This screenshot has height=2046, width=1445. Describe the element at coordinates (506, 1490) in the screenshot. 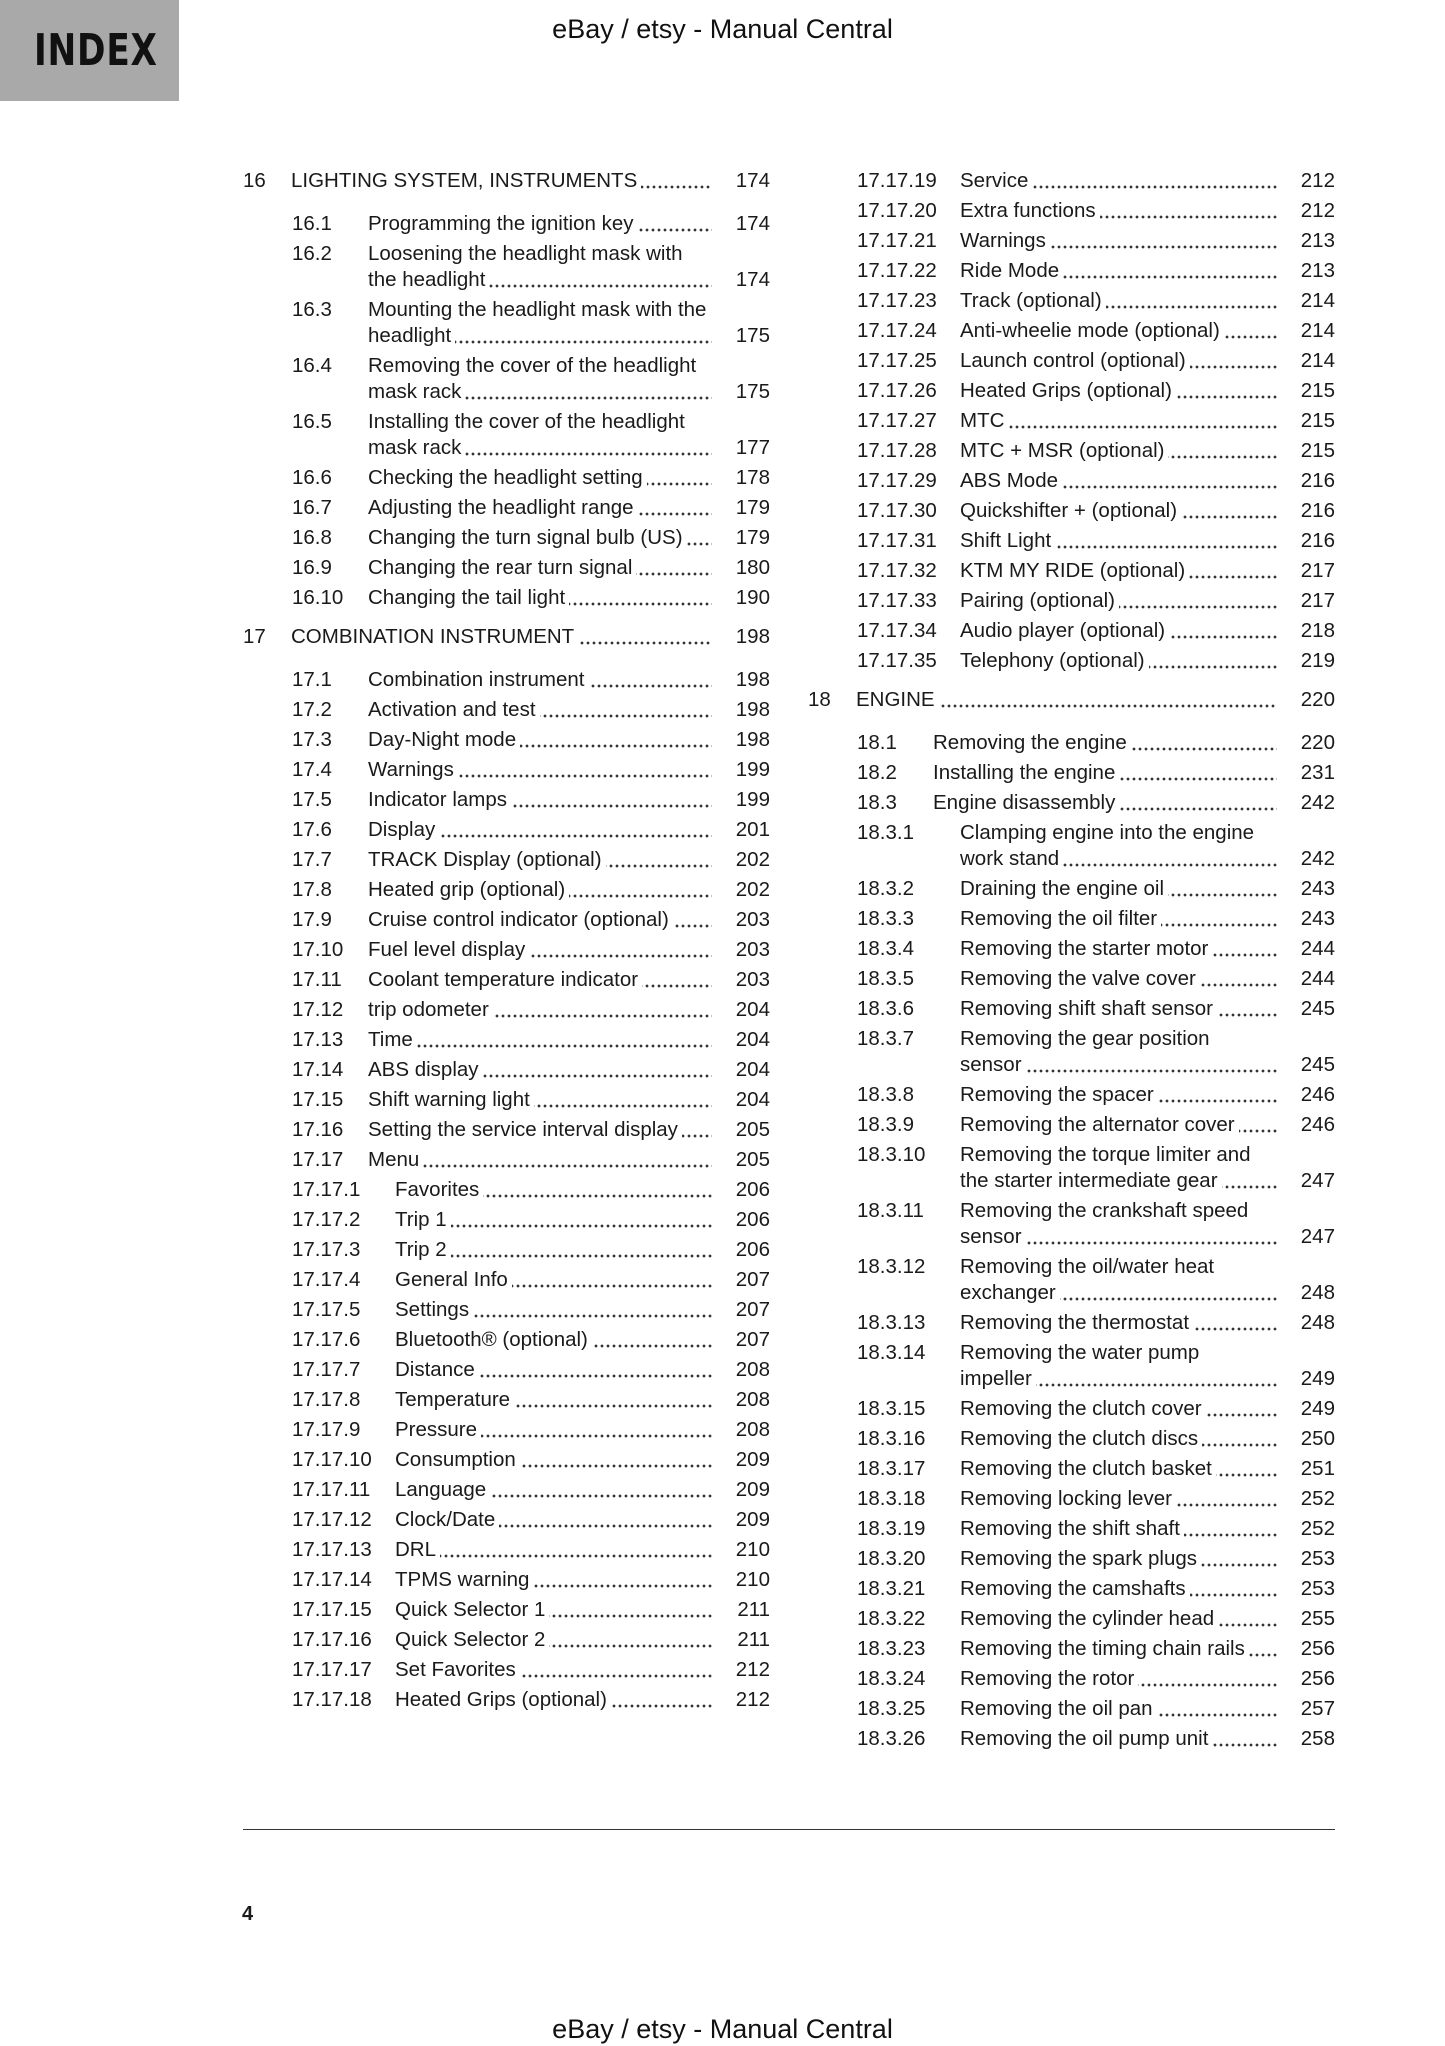

I see `toc-entry: 17.17.11 Language 209` at that location.